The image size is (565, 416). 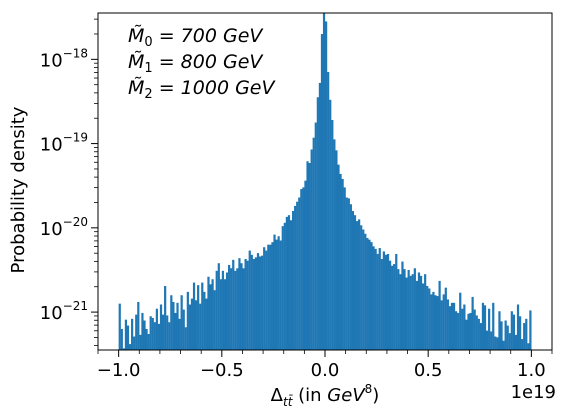 What do you see at coordinates (325, 370) in the screenshot?
I see `x-tick-label: 0.0` at bounding box center [325, 370].